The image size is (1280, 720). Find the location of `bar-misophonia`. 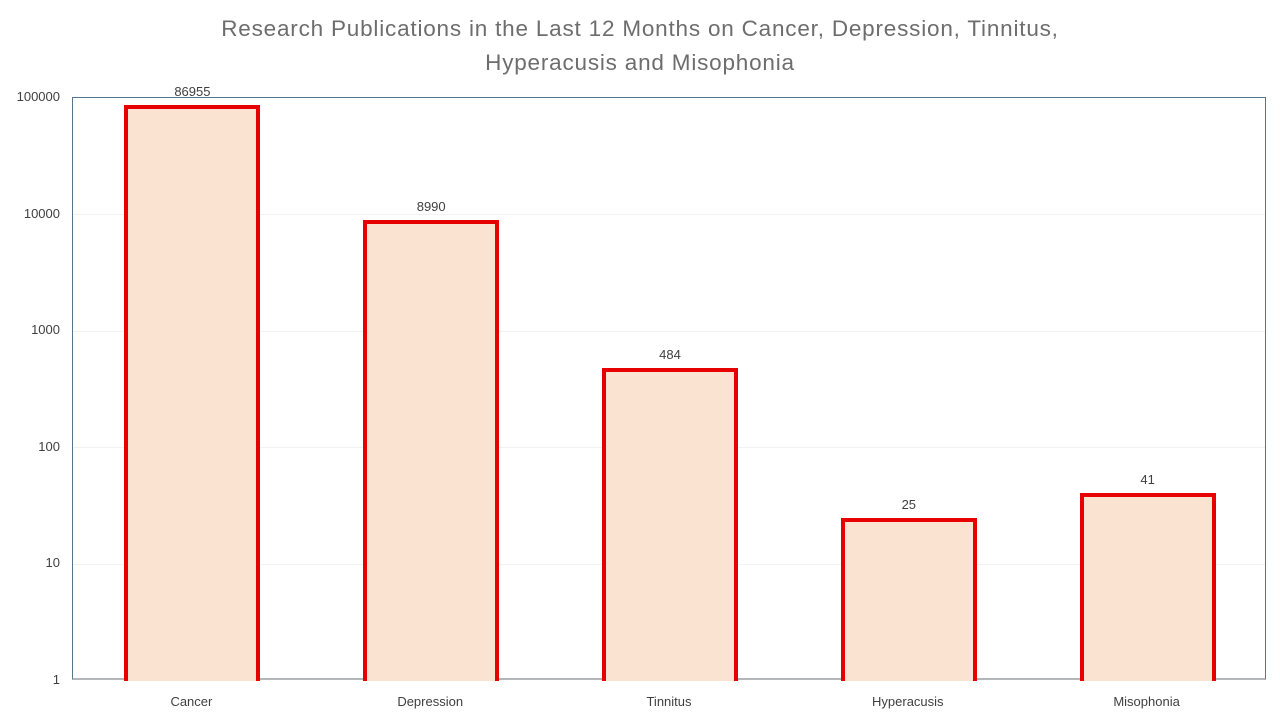

bar-misophonia is located at coordinates (1147, 586).